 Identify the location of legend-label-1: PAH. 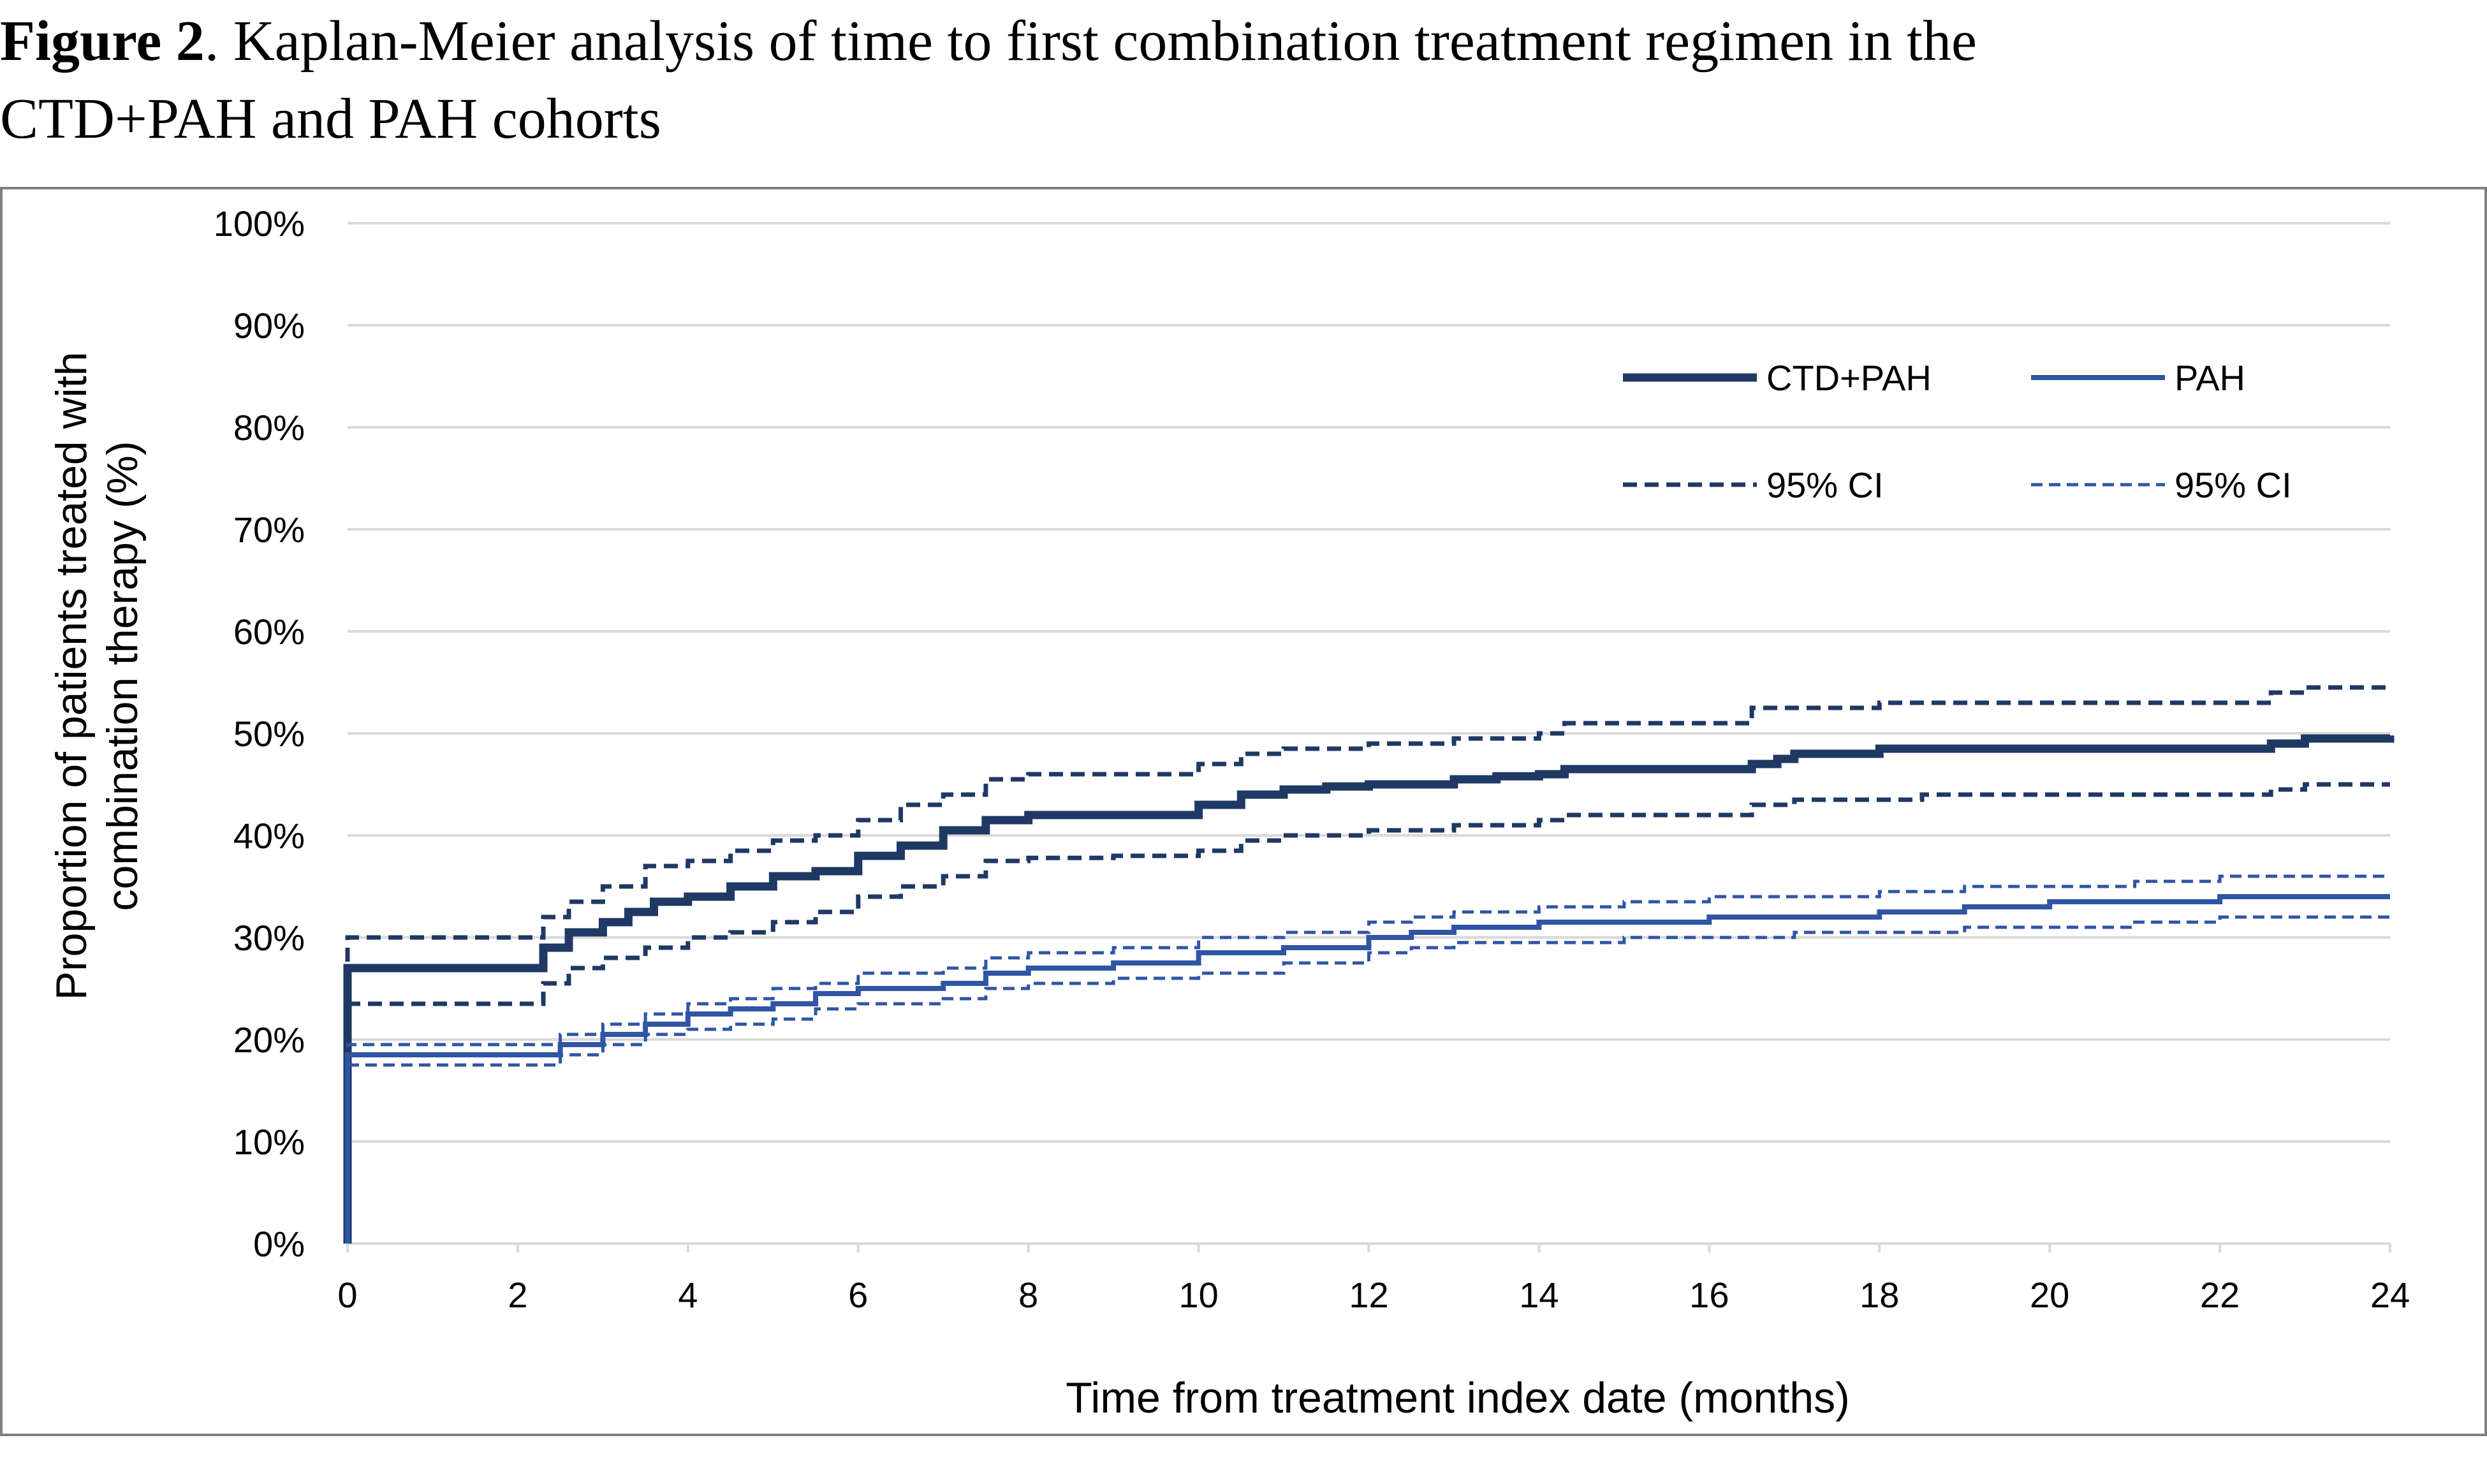
(2210, 378).